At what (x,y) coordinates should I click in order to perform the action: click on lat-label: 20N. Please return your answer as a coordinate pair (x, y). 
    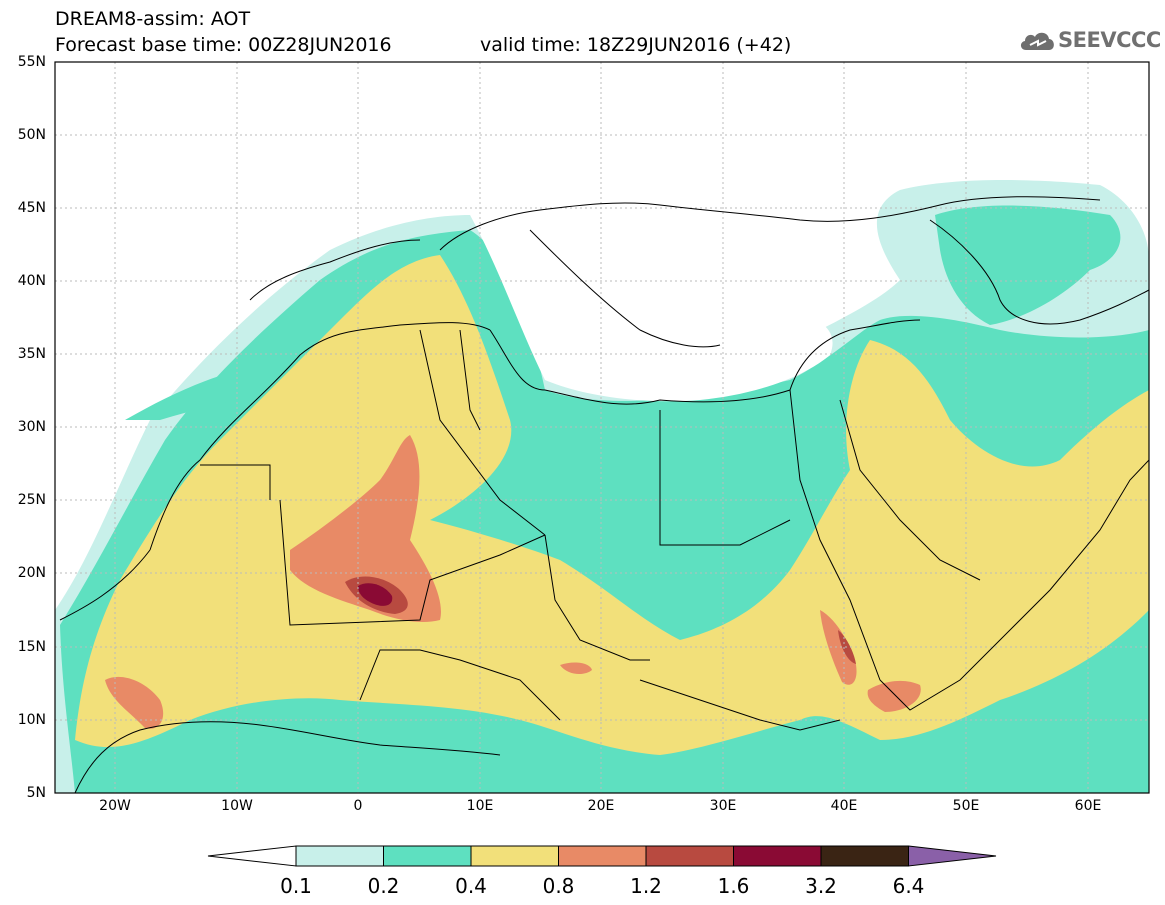
    Looking at the image, I should click on (31, 573).